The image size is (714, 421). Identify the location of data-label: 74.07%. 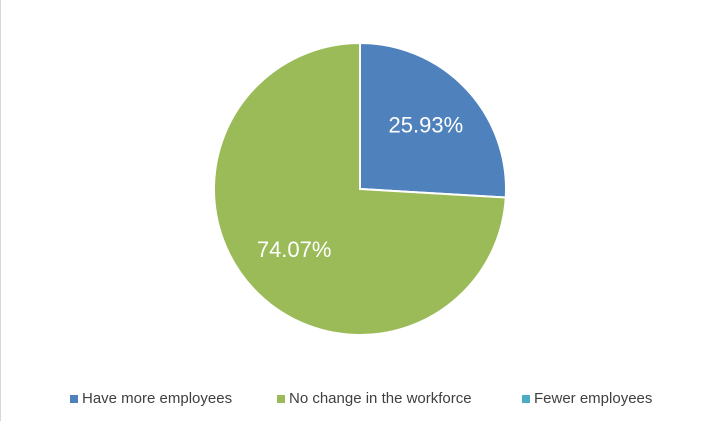
(294, 249).